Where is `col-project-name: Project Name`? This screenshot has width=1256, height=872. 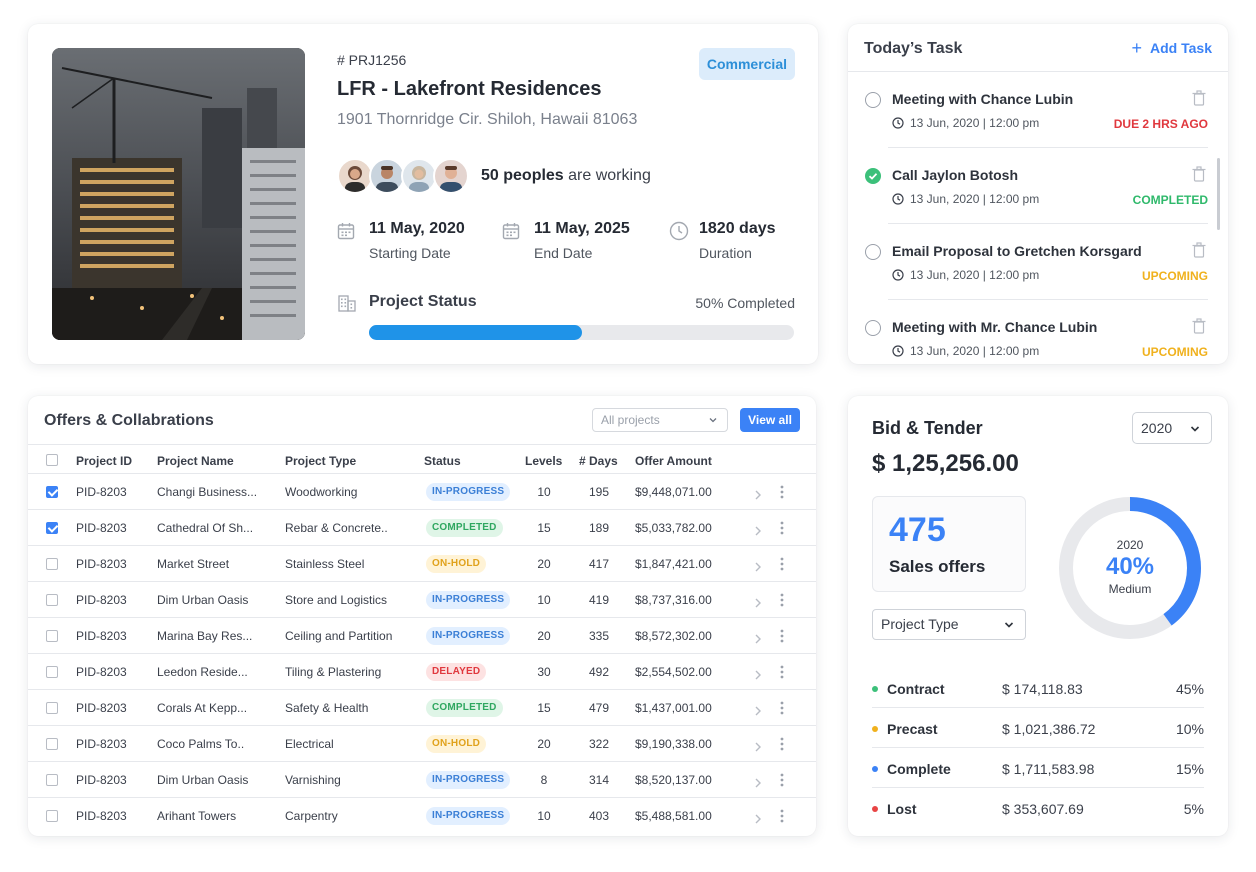 col-project-name: Project Name is located at coordinates (195, 461).